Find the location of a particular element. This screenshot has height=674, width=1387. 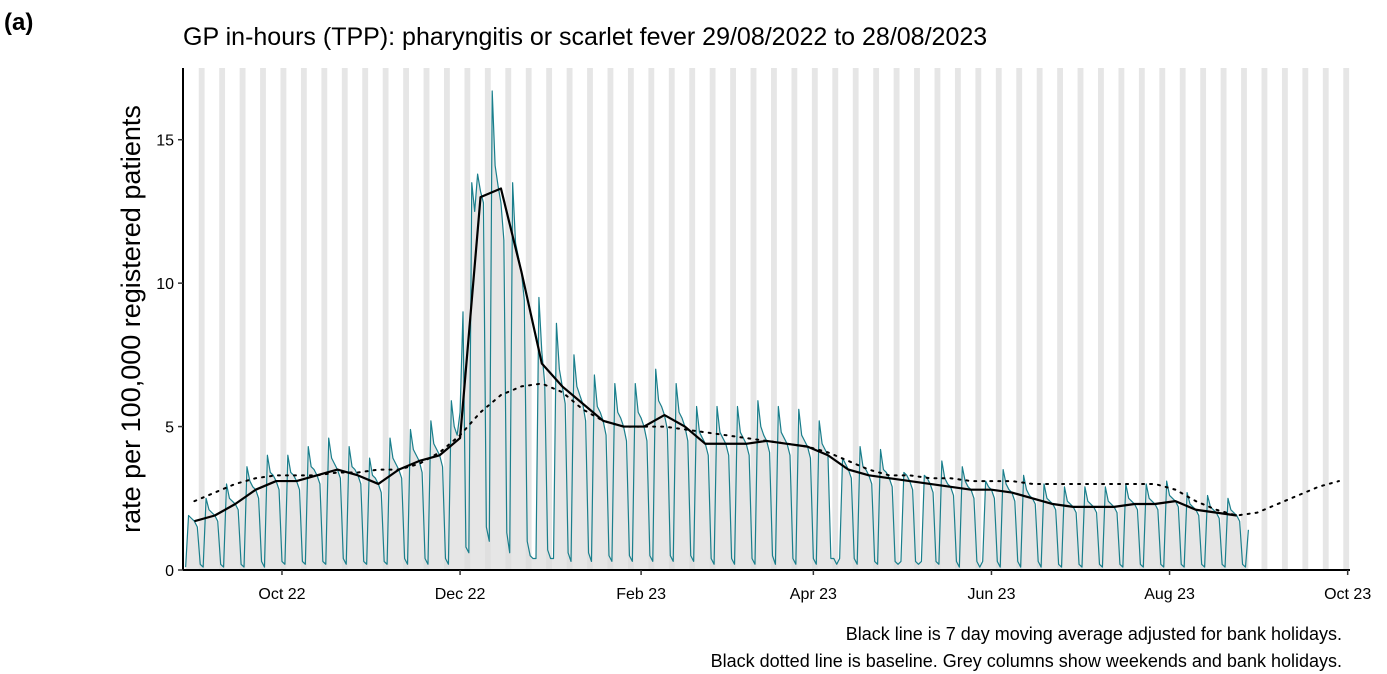

x-tick-label: Oct 23 is located at coordinates (1347, 594).